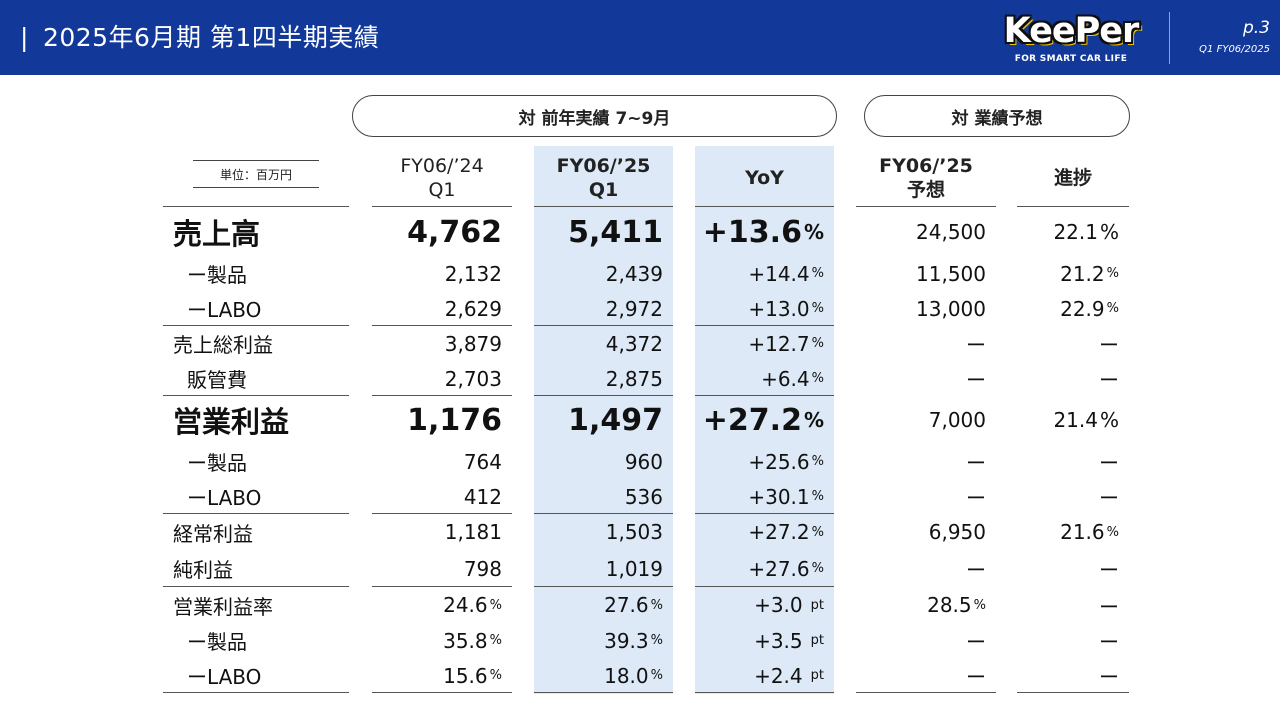  What do you see at coordinates (786, 496) in the screenshot?
I see `cell-yoy: +30.1%` at bounding box center [786, 496].